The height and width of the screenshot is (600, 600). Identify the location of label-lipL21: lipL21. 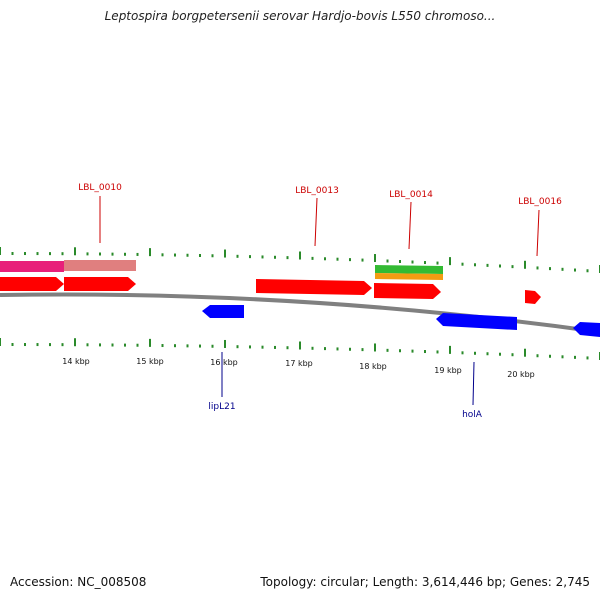
(221, 407).